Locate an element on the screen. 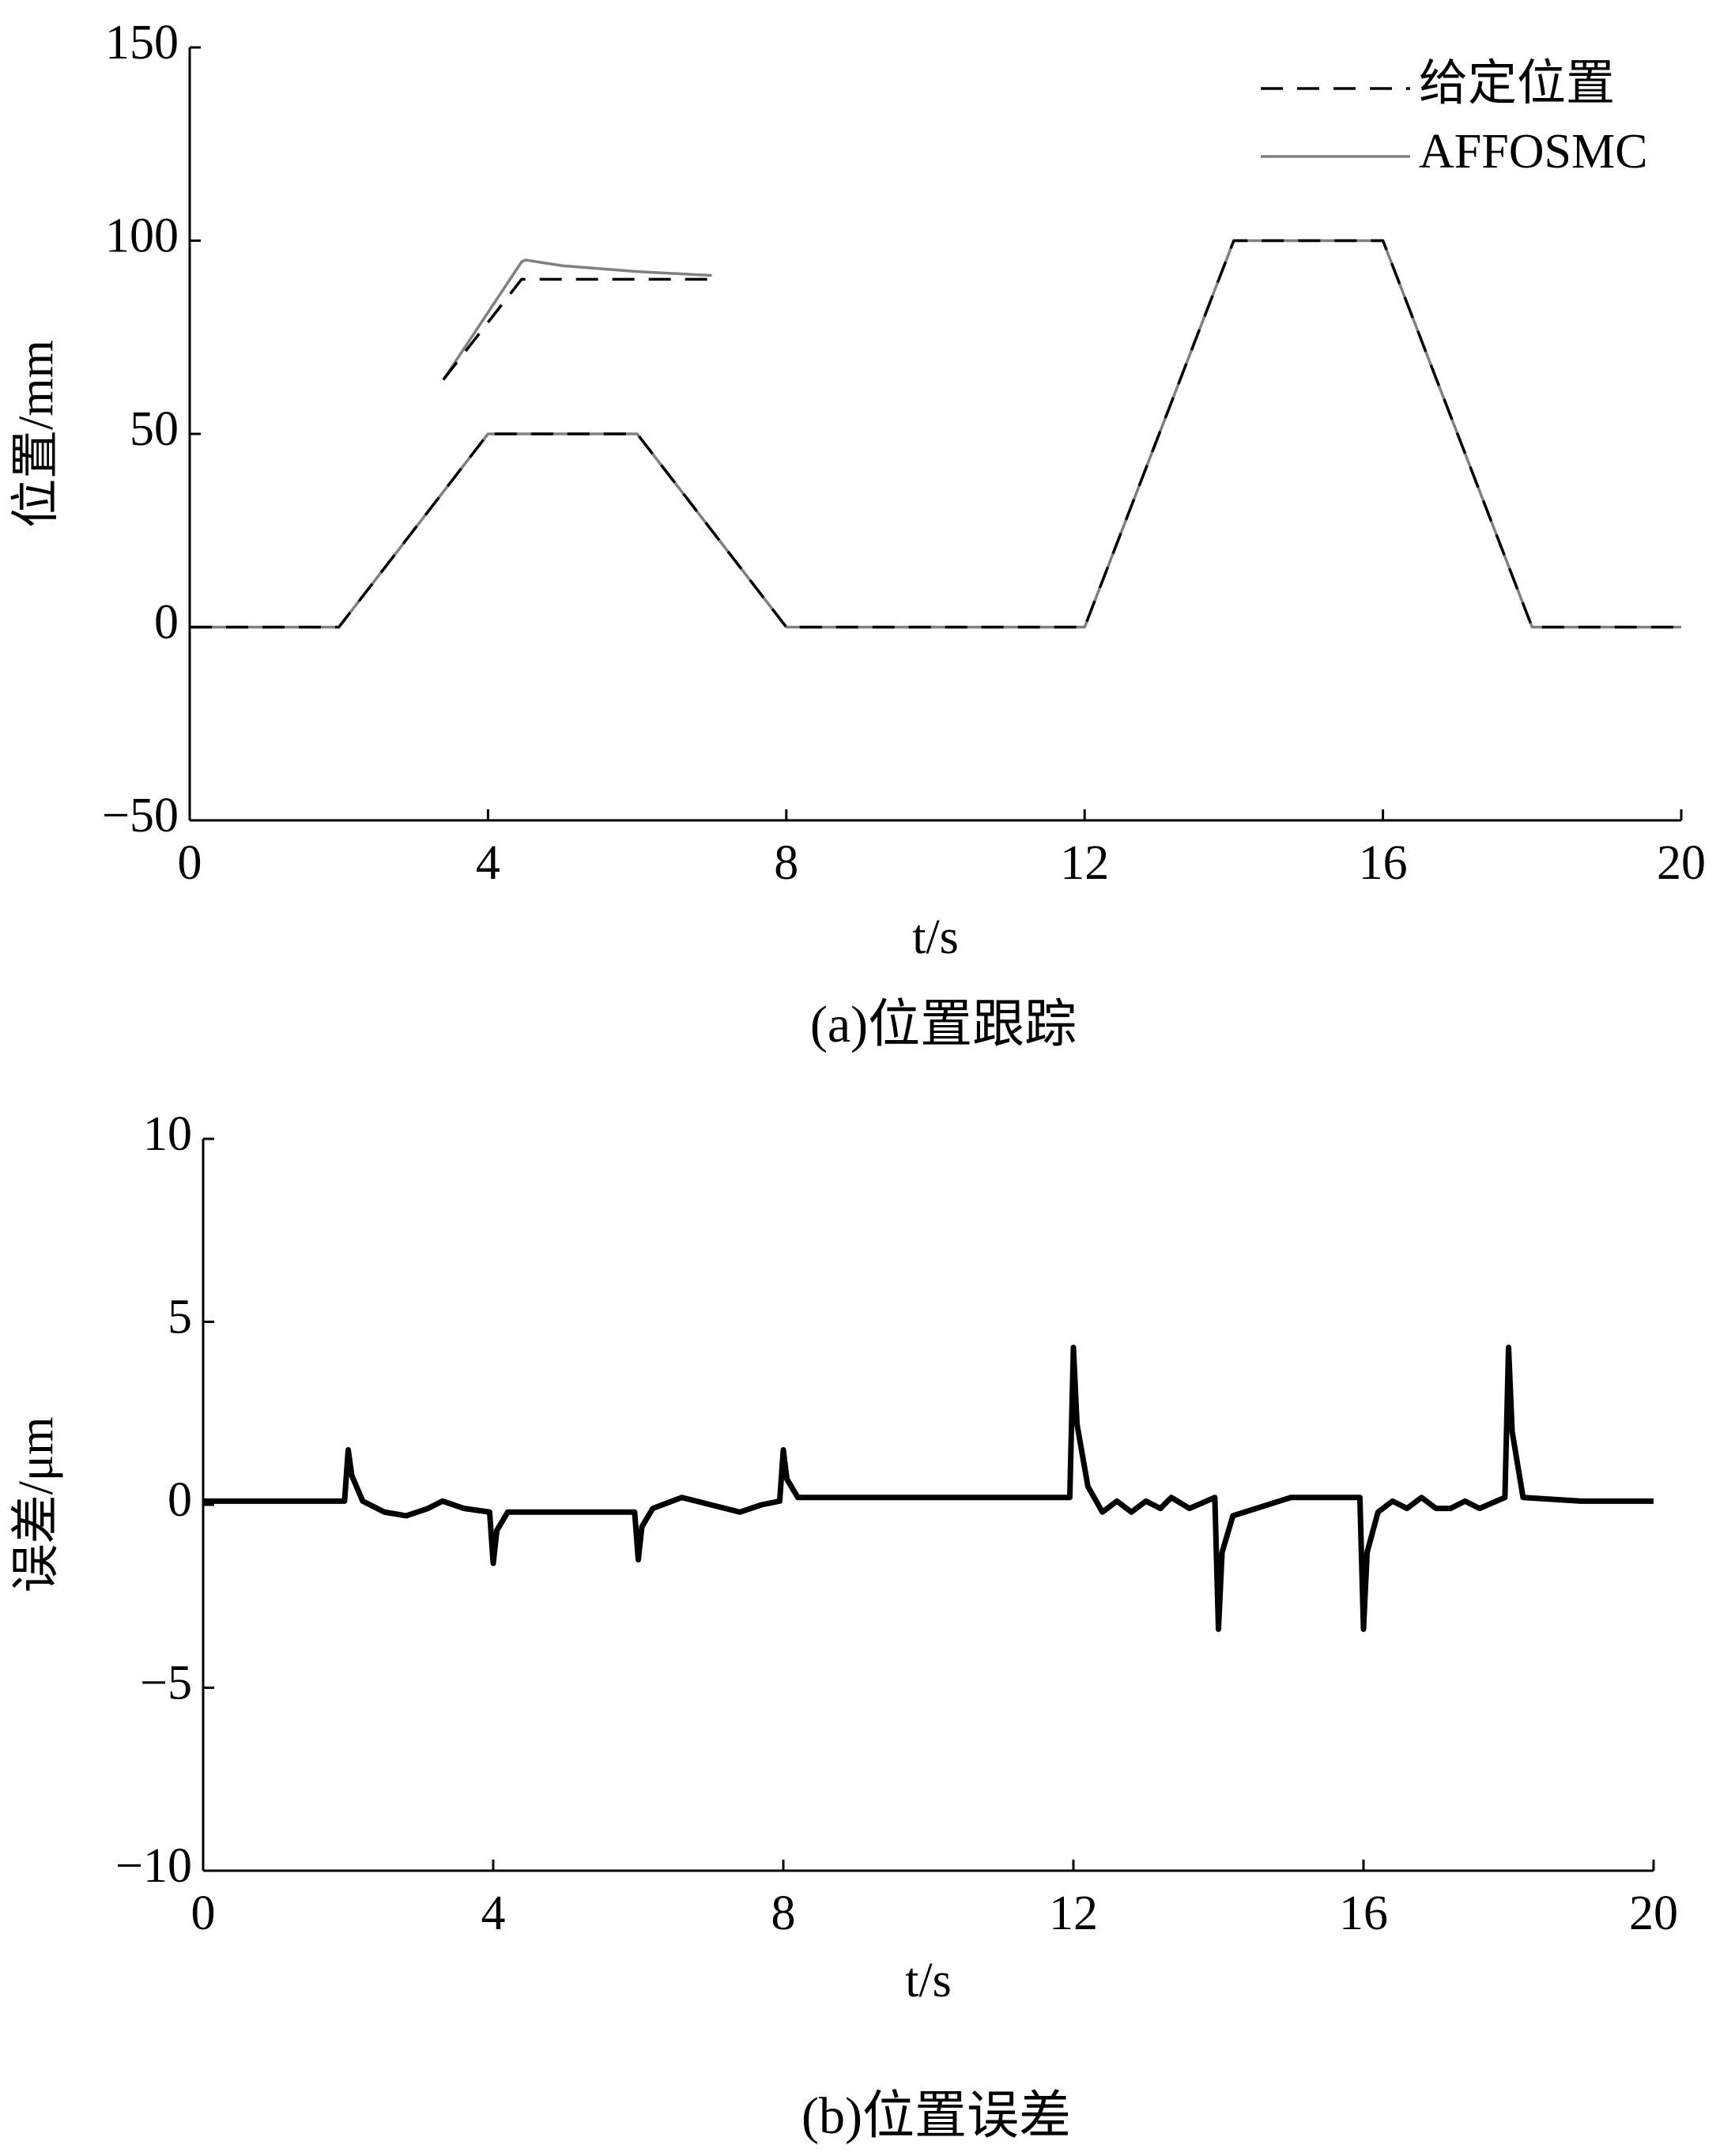  y-tick-label: 150 is located at coordinates (142, 43).